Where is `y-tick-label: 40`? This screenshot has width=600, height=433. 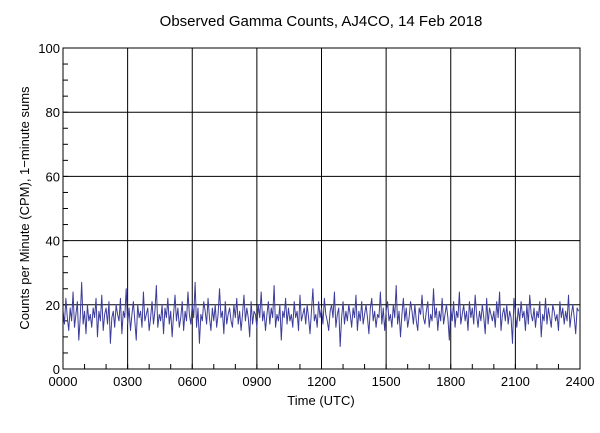
y-tick-label: 40 is located at coordinates (53, 241).